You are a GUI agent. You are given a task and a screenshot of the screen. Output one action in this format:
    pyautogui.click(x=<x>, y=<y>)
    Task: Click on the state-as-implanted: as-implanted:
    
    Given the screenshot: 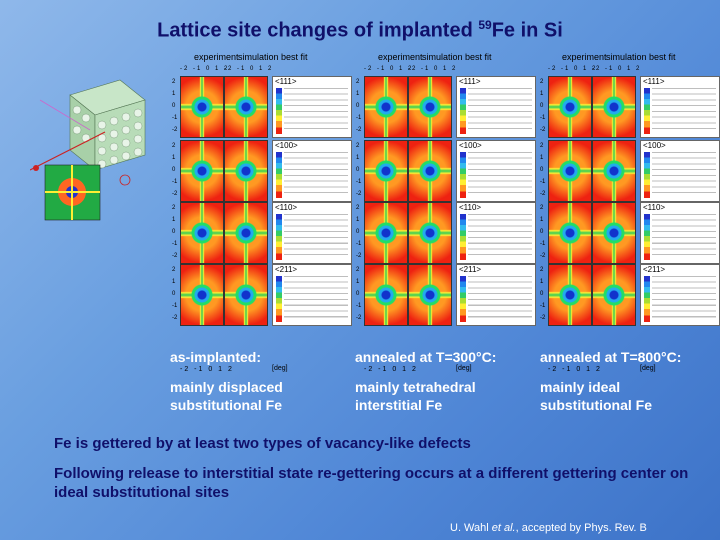 What is the action you would take?
    pyautogui.click(x=216, y=357)
    